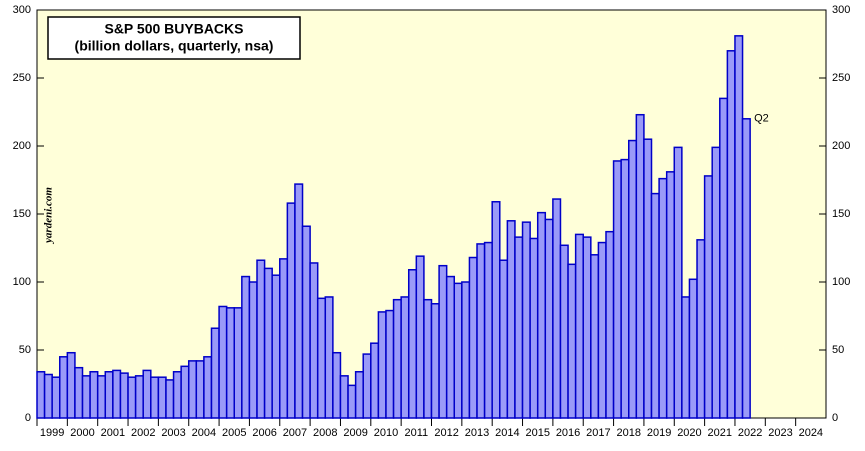 The width and height of the screenshot is (865, 451). What do you see at coordinates (22, 214) in the screenshot?
I see `y-tick-label: 150` at bounding box center [22, 214].